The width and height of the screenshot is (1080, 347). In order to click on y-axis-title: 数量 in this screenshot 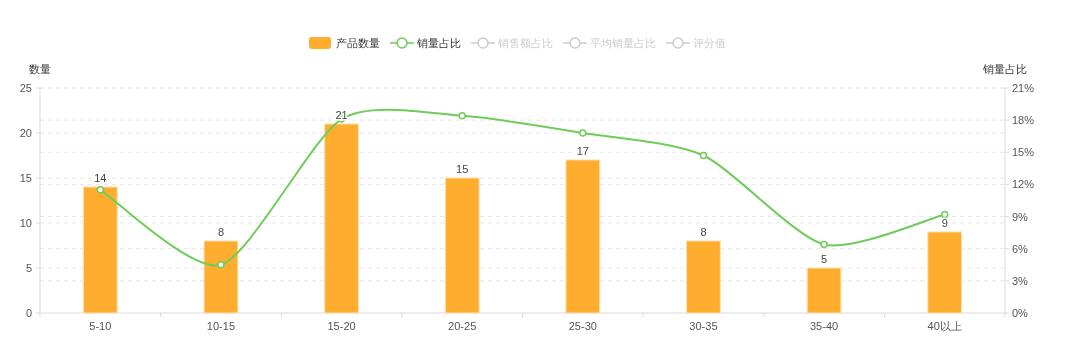, I will do `click(40, 69)`.